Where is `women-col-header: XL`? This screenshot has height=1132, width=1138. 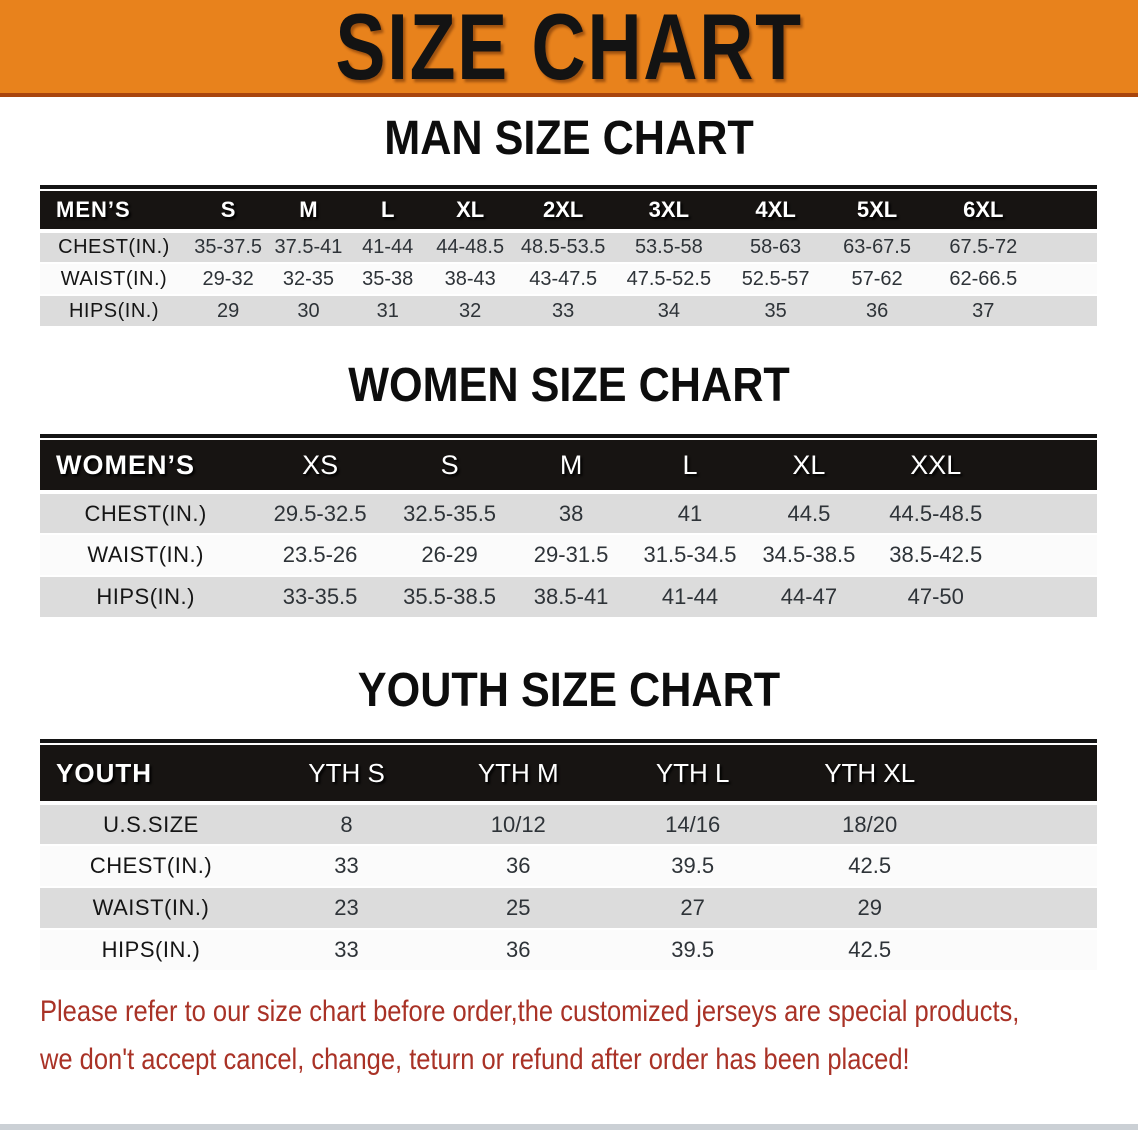 women-col-header: XL is located at coordinates (809, 467).